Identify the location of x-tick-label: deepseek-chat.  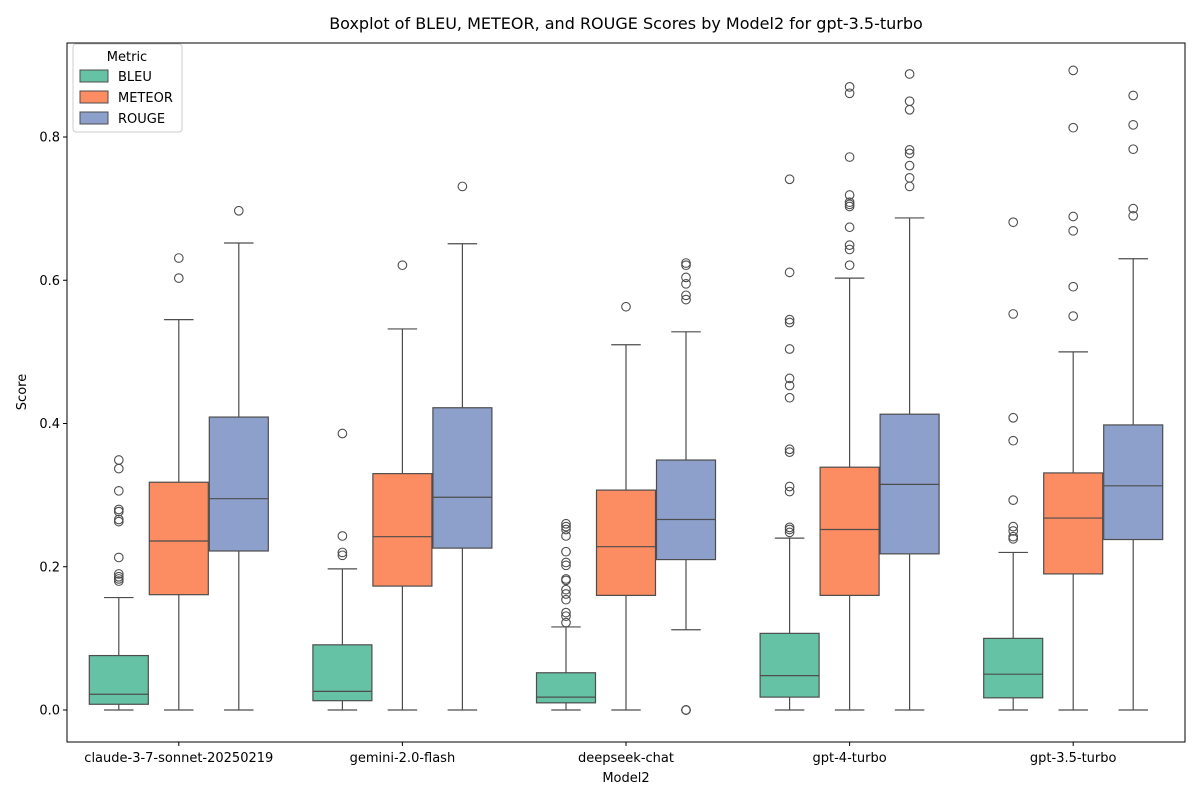
(626, 758).